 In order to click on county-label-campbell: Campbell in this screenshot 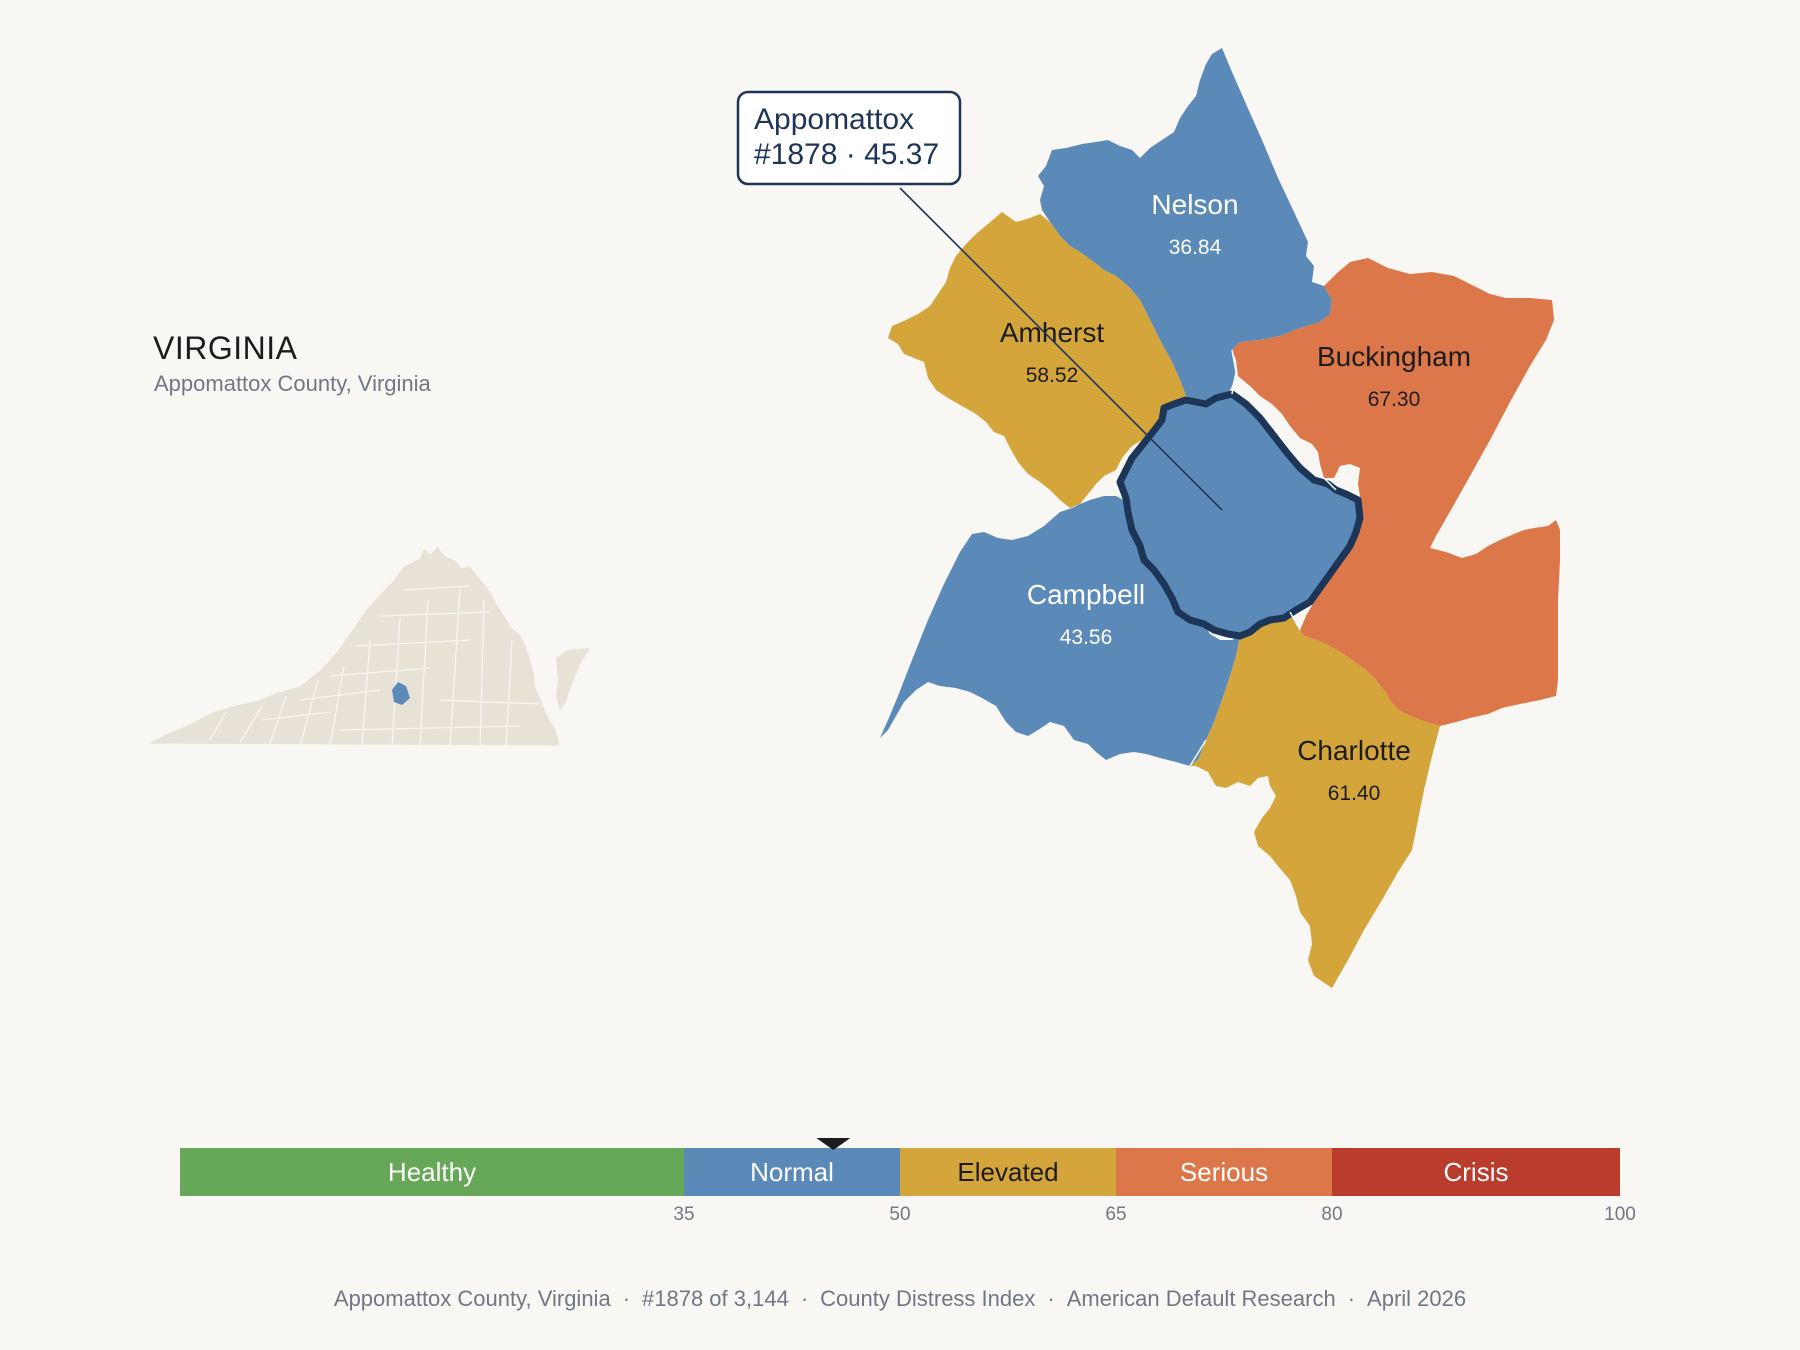, I will do `click(1086, 594)`.